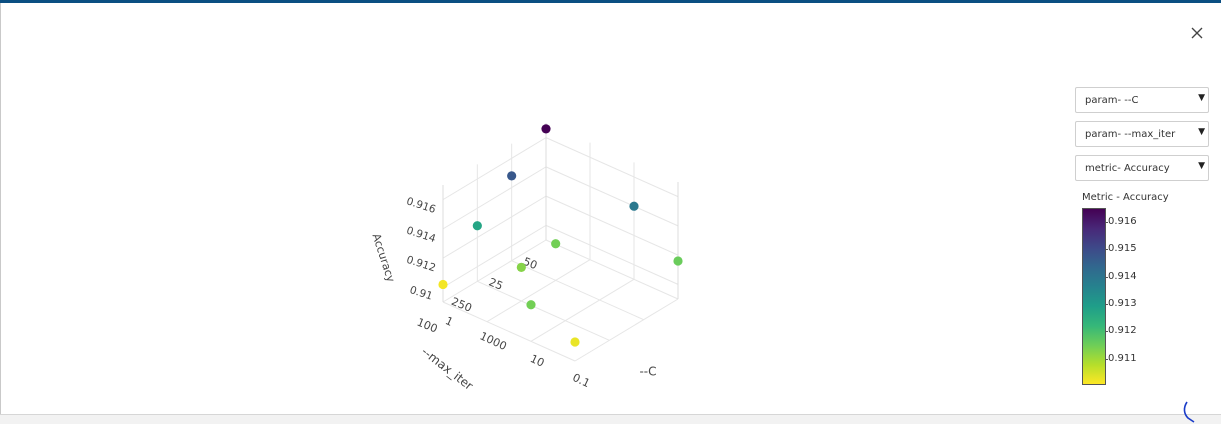 This screenshot has height=424, width=1221. I want to click on x-tick-label: 1000, so click(493, 341).